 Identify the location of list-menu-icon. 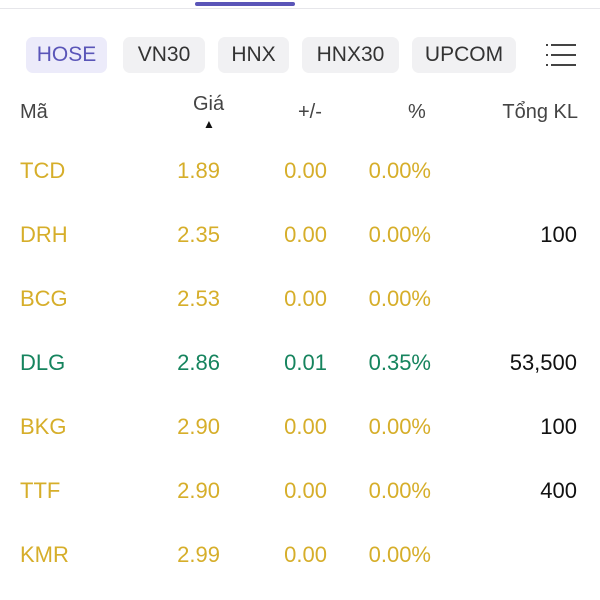
(561, 55).